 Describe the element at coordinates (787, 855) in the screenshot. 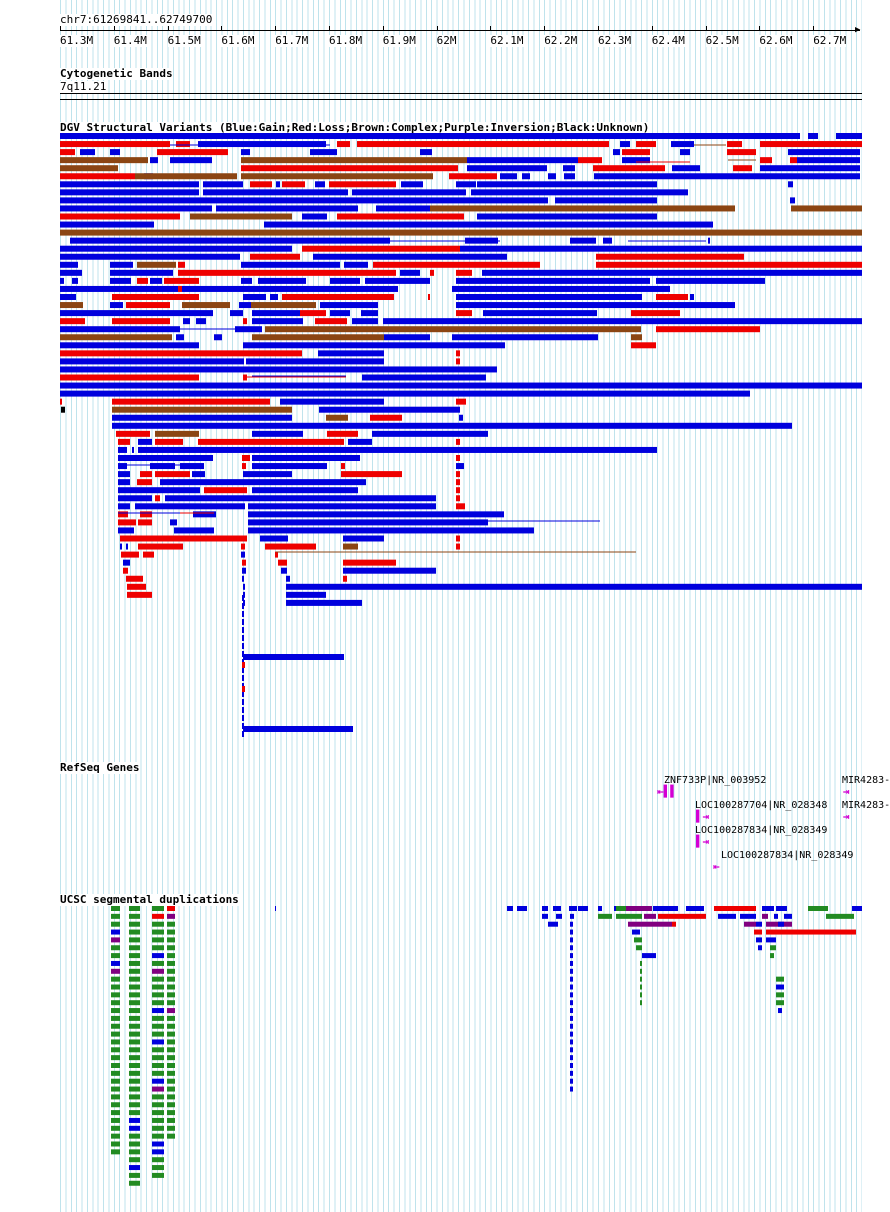

I see `gene-label: LOC100287834|NR_028349` at that location.